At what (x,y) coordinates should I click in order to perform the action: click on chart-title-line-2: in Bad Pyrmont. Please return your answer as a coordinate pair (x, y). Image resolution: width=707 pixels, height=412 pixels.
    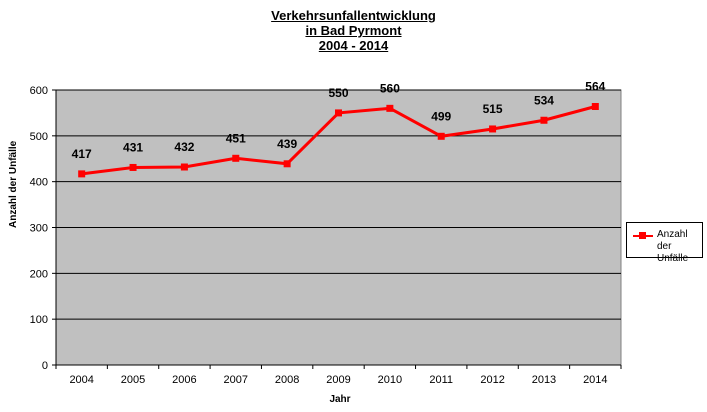
    Looking at the image, I should click on (353, 30).